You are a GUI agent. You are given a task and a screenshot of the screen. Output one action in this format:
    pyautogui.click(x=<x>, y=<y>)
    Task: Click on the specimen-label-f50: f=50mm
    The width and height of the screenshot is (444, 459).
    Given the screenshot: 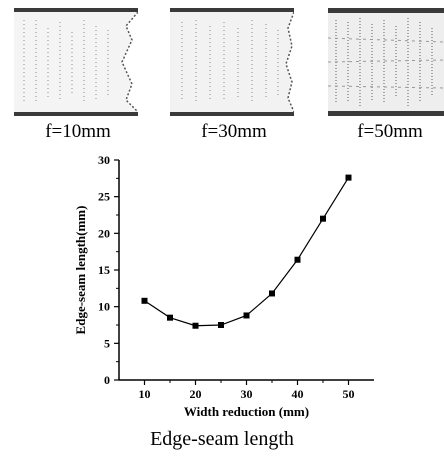 What is the action you would take?
    pyautogui.click(x=390, y=131)
    